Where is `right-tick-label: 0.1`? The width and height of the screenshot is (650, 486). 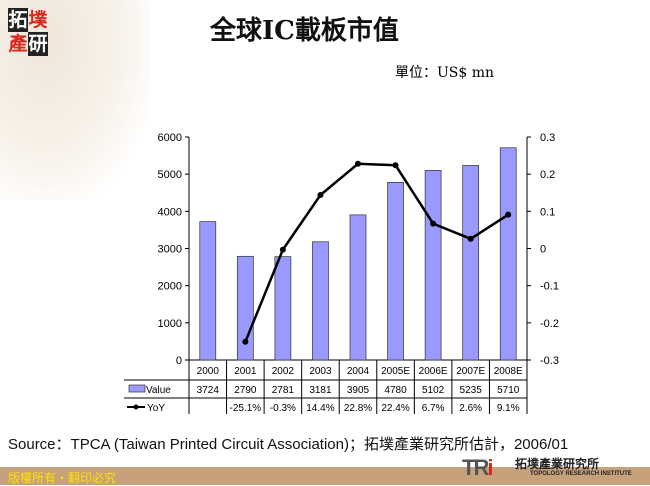 right-tick-label: 0.1 is located at coordinates (547, 212).